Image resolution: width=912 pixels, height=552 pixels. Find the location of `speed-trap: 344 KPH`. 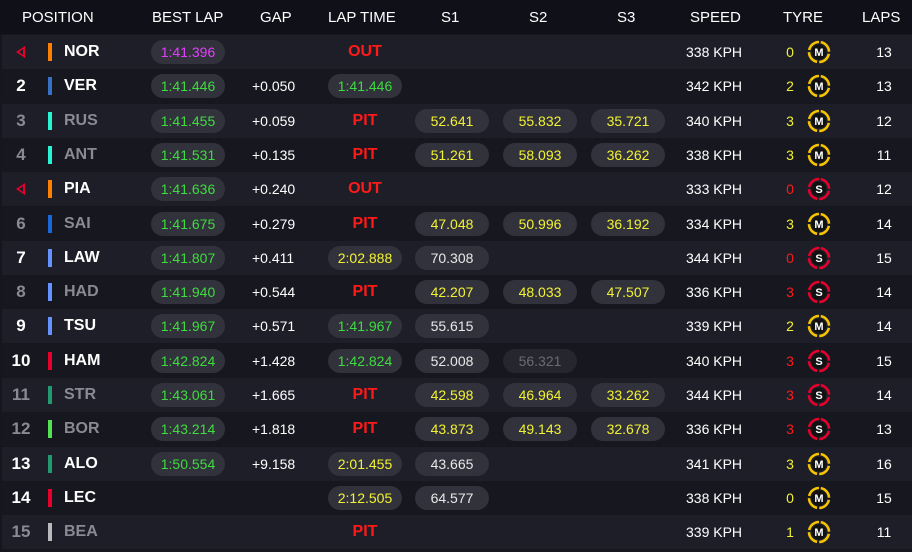

speed-trap: 344 KPH is located at coordinates (714, 257).